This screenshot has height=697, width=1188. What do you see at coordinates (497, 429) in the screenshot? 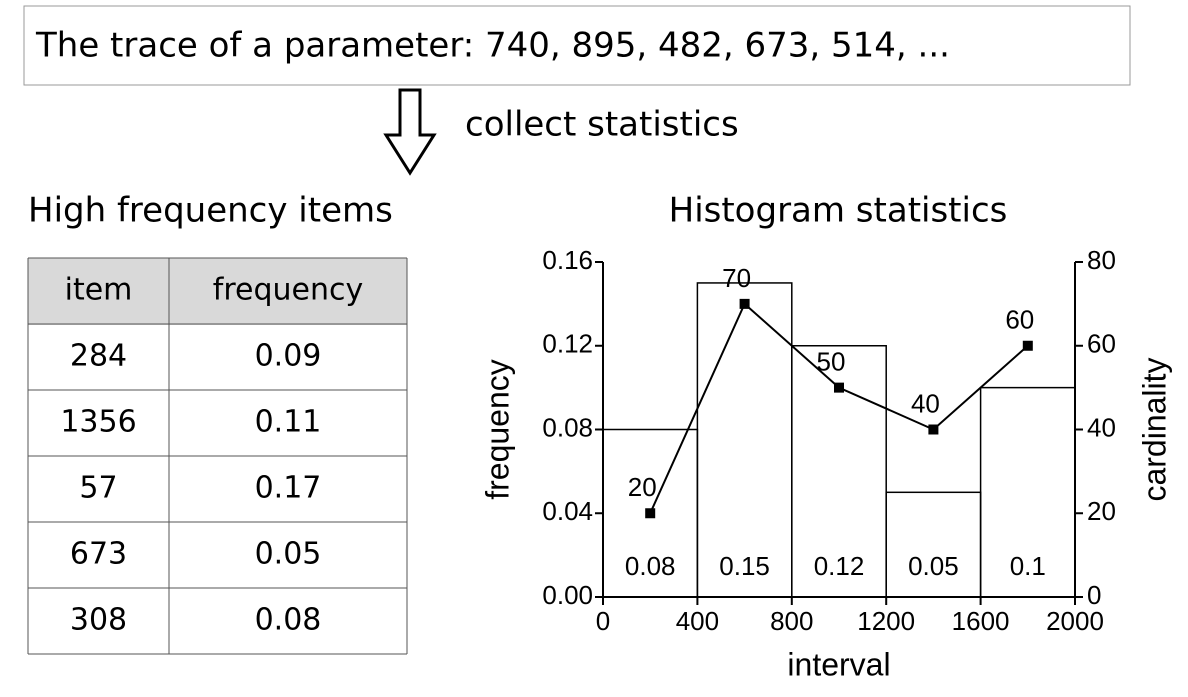
I see `y-axis-label: frequency` at bounding box center [497, 429].